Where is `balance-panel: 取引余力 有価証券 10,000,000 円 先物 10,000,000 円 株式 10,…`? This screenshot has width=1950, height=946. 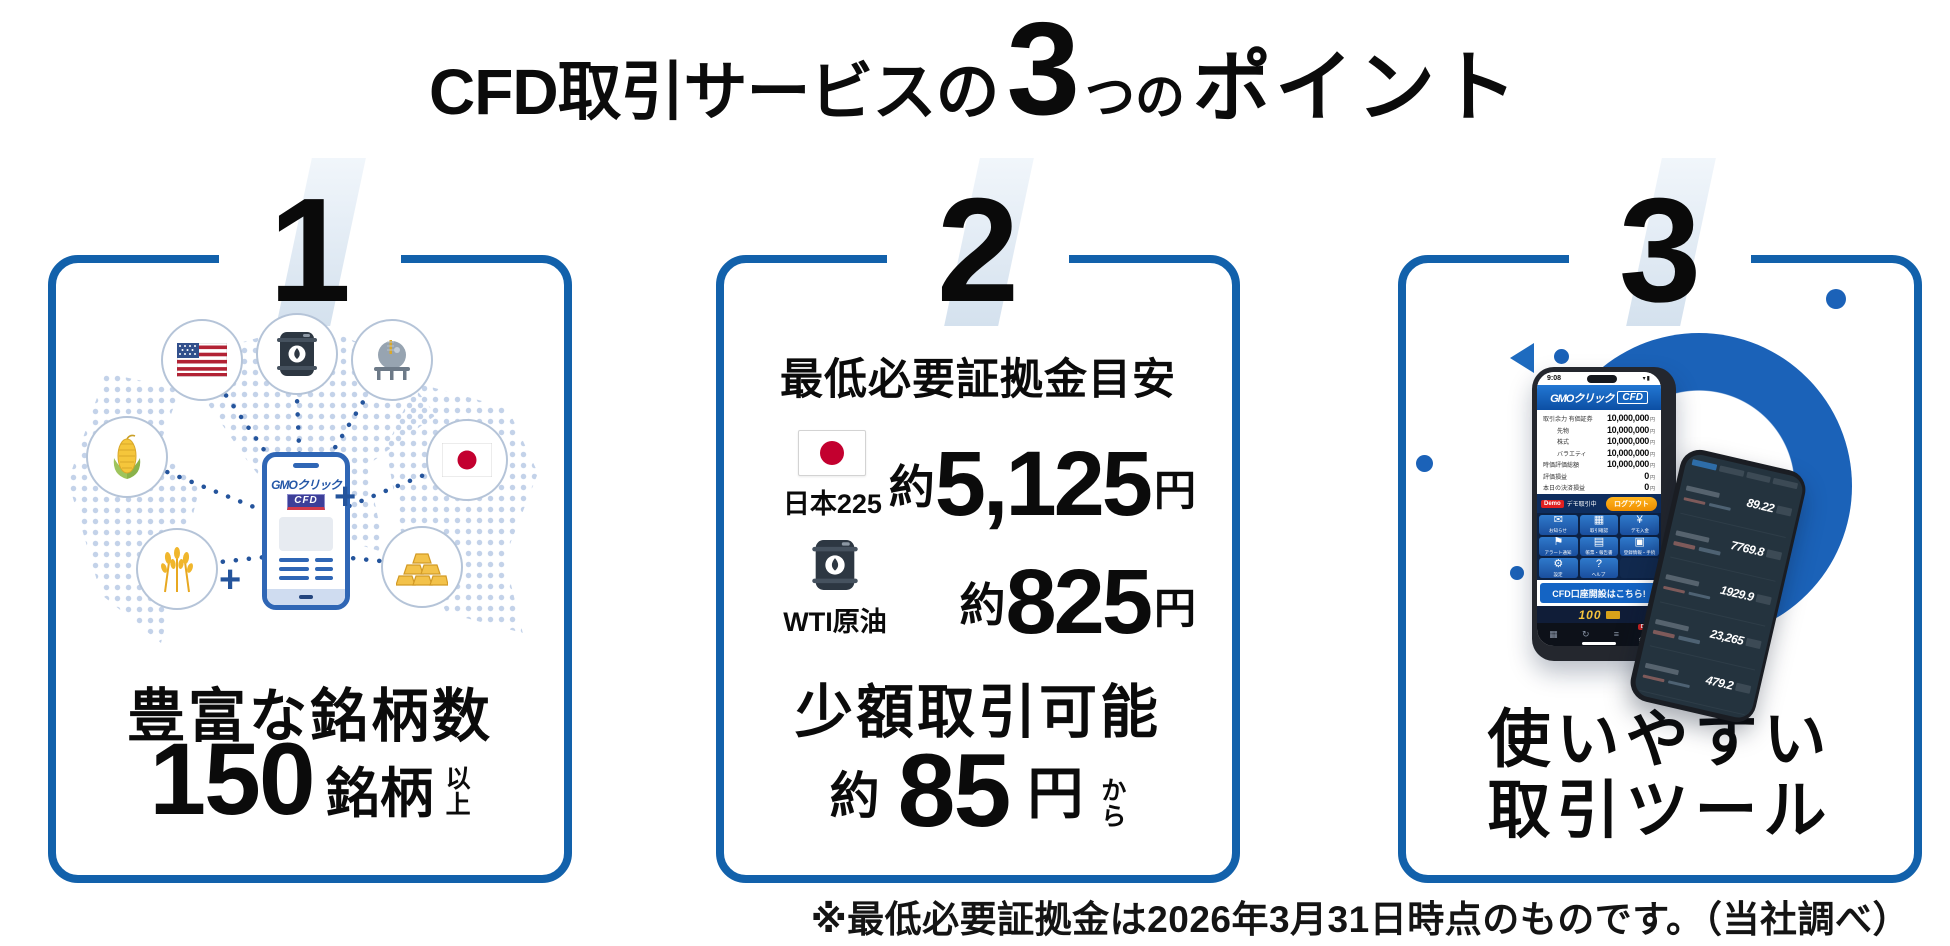 balance-panel: 取引余力 有価証券 10,000,000 円 先物 10,000,000 円 株式 10,… is located at coordinates (1599, 452).